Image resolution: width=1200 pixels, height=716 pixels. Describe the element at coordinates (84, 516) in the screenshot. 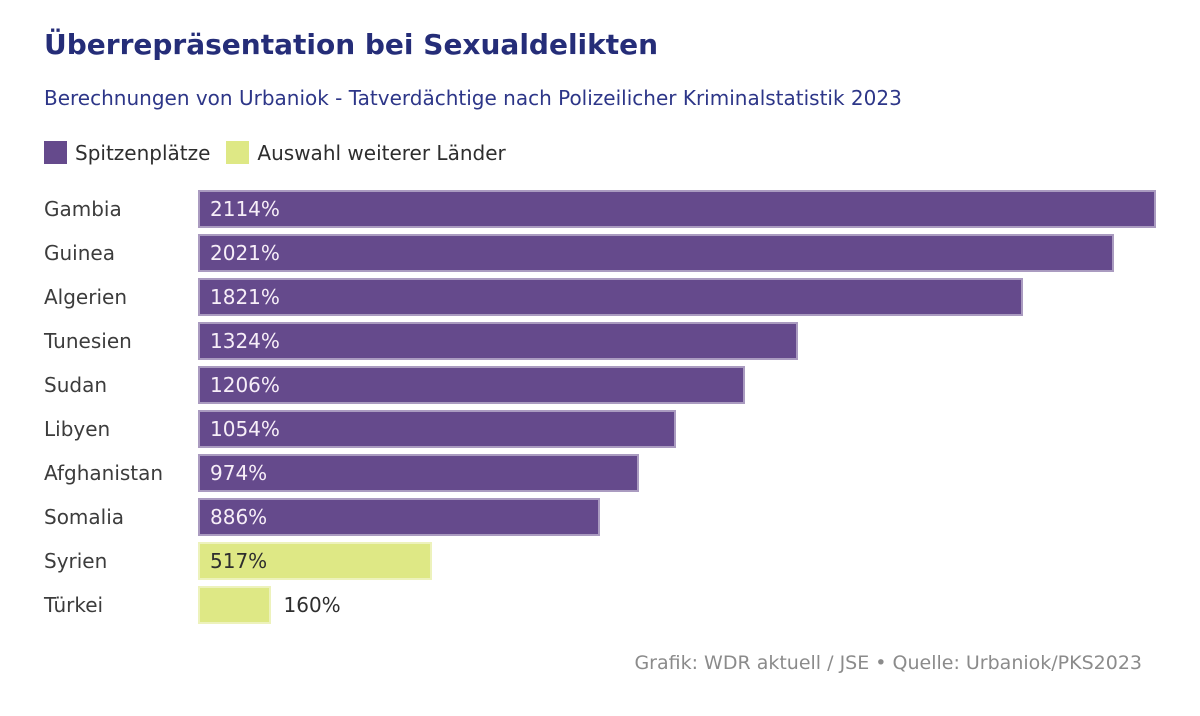

I see `category-label: Somalia` at that location.